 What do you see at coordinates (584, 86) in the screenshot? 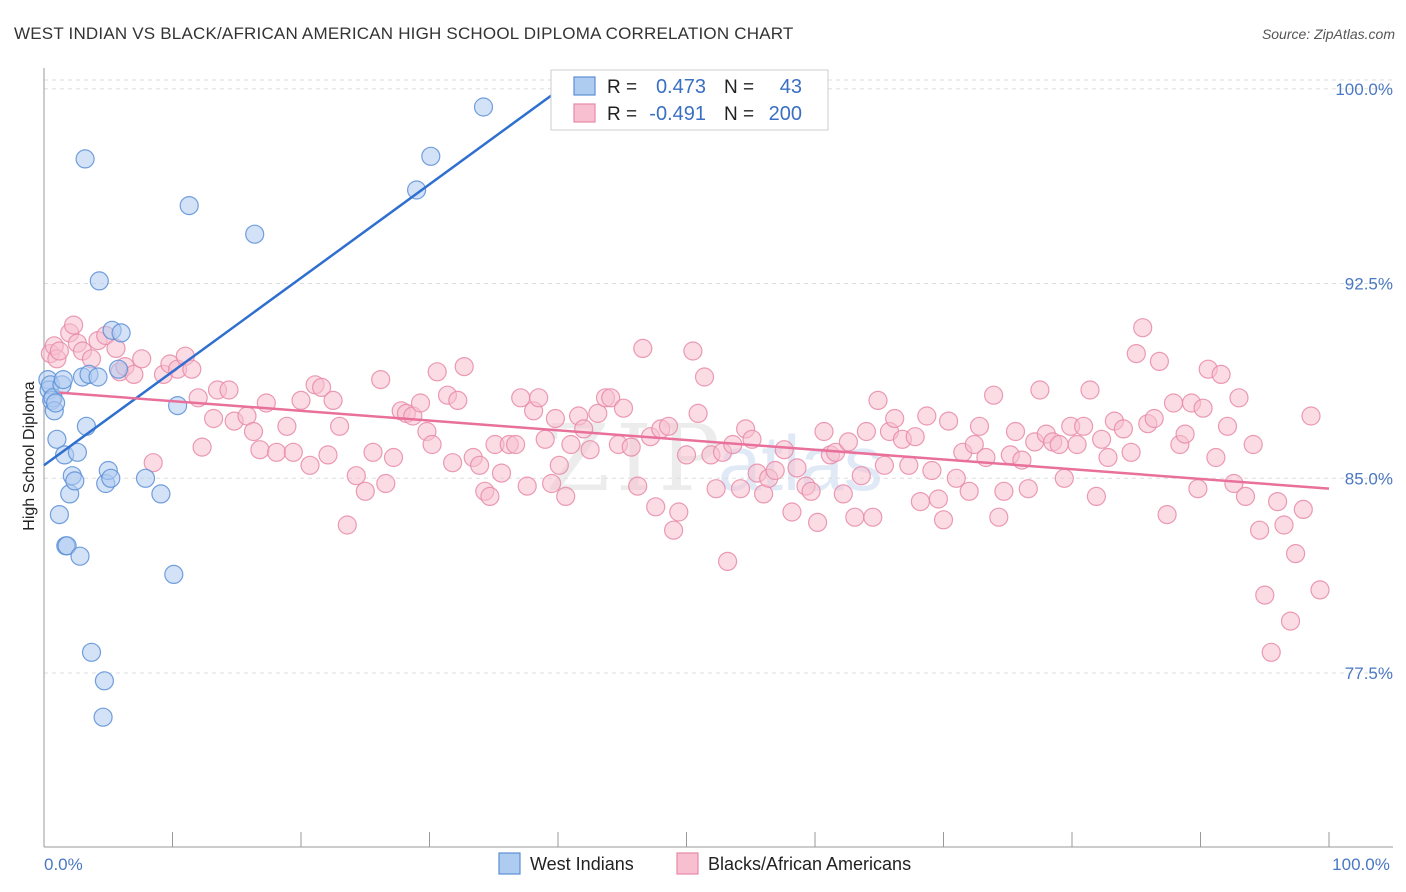
I see `stats-legend-swatch-blue` at bounding box center [584, 86].